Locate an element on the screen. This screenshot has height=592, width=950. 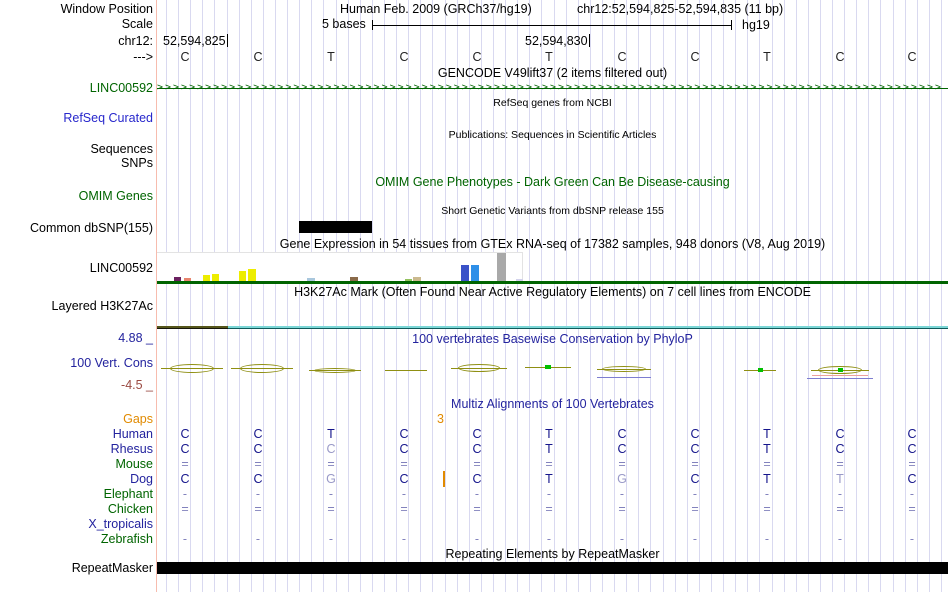
track-label-sequences: Sequences is located at coordinates (121, 149).